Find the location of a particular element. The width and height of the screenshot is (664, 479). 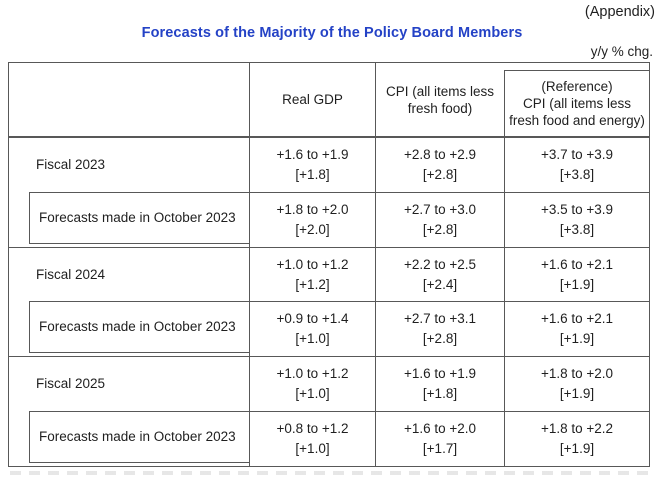

value-median: [+1.2] is located at coordinates (312, 284).